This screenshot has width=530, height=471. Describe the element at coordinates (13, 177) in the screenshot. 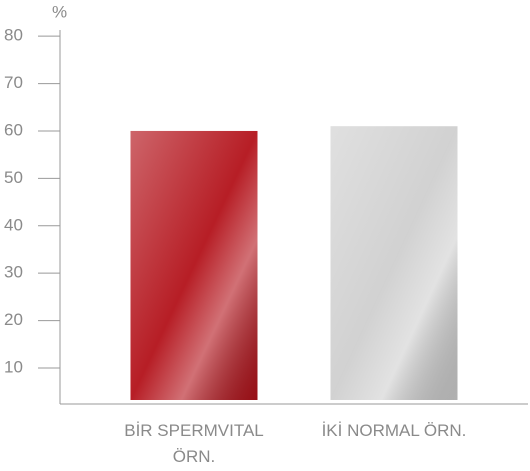

I see `y-tick-label: 50` at that location.